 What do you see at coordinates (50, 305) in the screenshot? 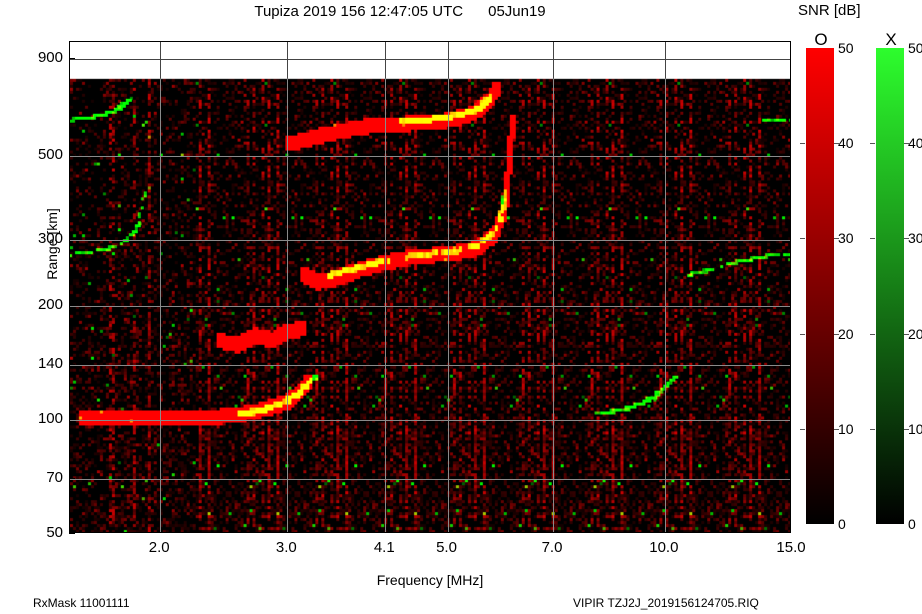
I see `y-tick-label: 200` at bounding box center [50, 305].